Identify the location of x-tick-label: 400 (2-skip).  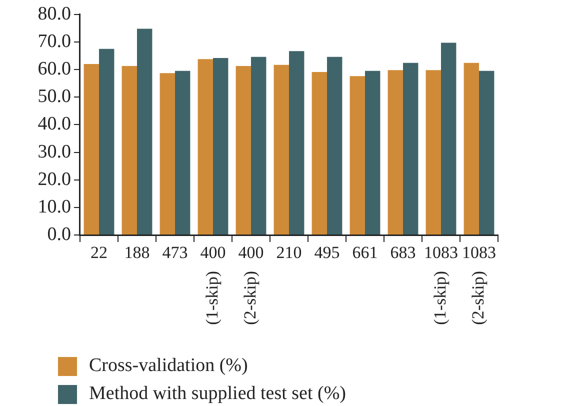
(251, 283).